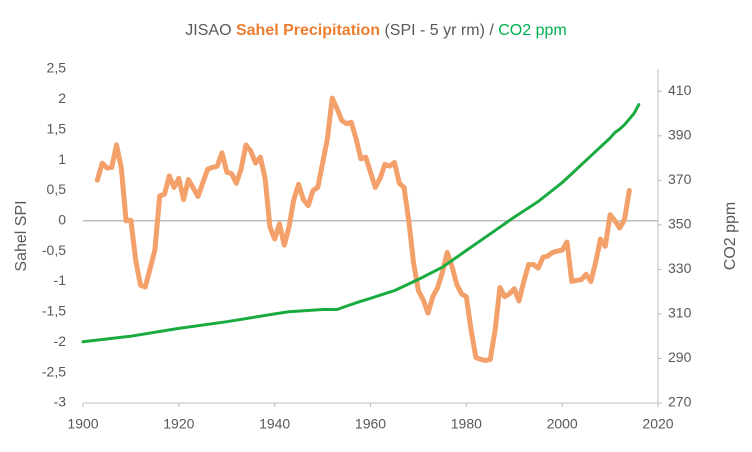  I want to click on y2-axis-label: CO2 ppm, so click(730, 236).